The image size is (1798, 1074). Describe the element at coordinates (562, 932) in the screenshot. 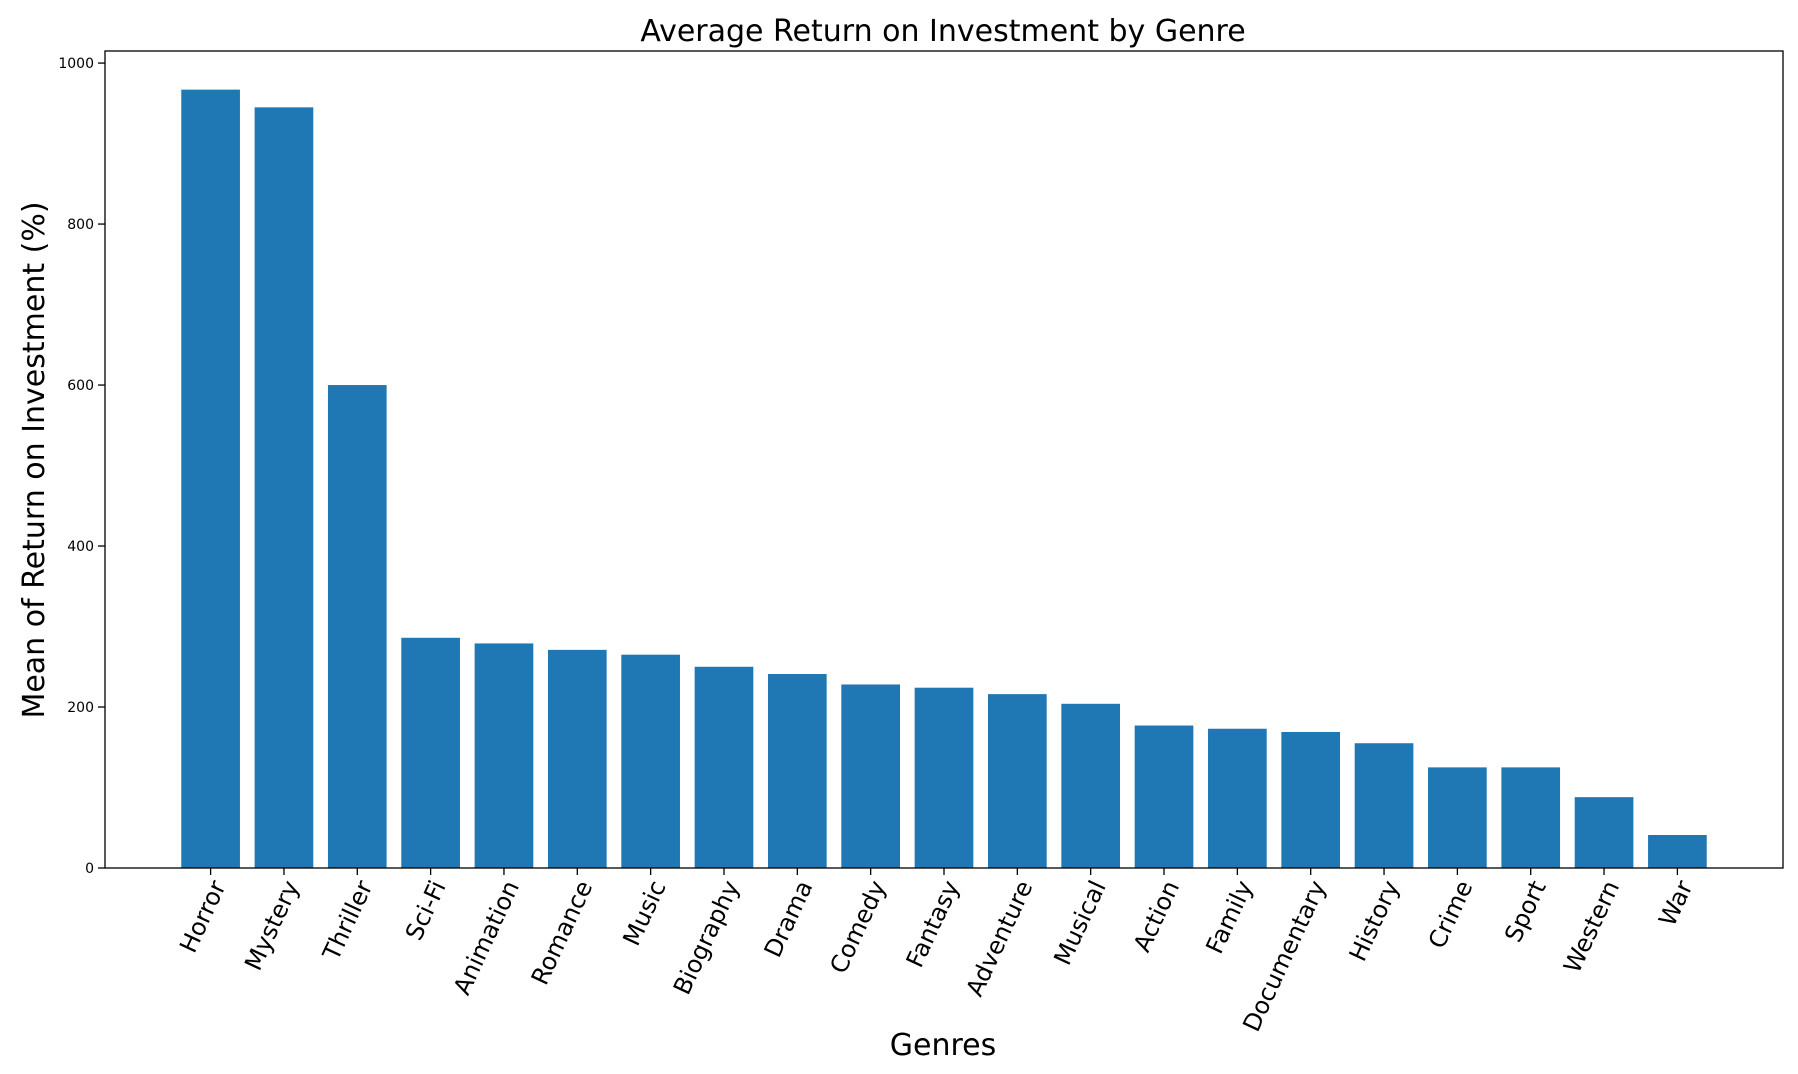

I see `x-tick-label: Romance` at that location.